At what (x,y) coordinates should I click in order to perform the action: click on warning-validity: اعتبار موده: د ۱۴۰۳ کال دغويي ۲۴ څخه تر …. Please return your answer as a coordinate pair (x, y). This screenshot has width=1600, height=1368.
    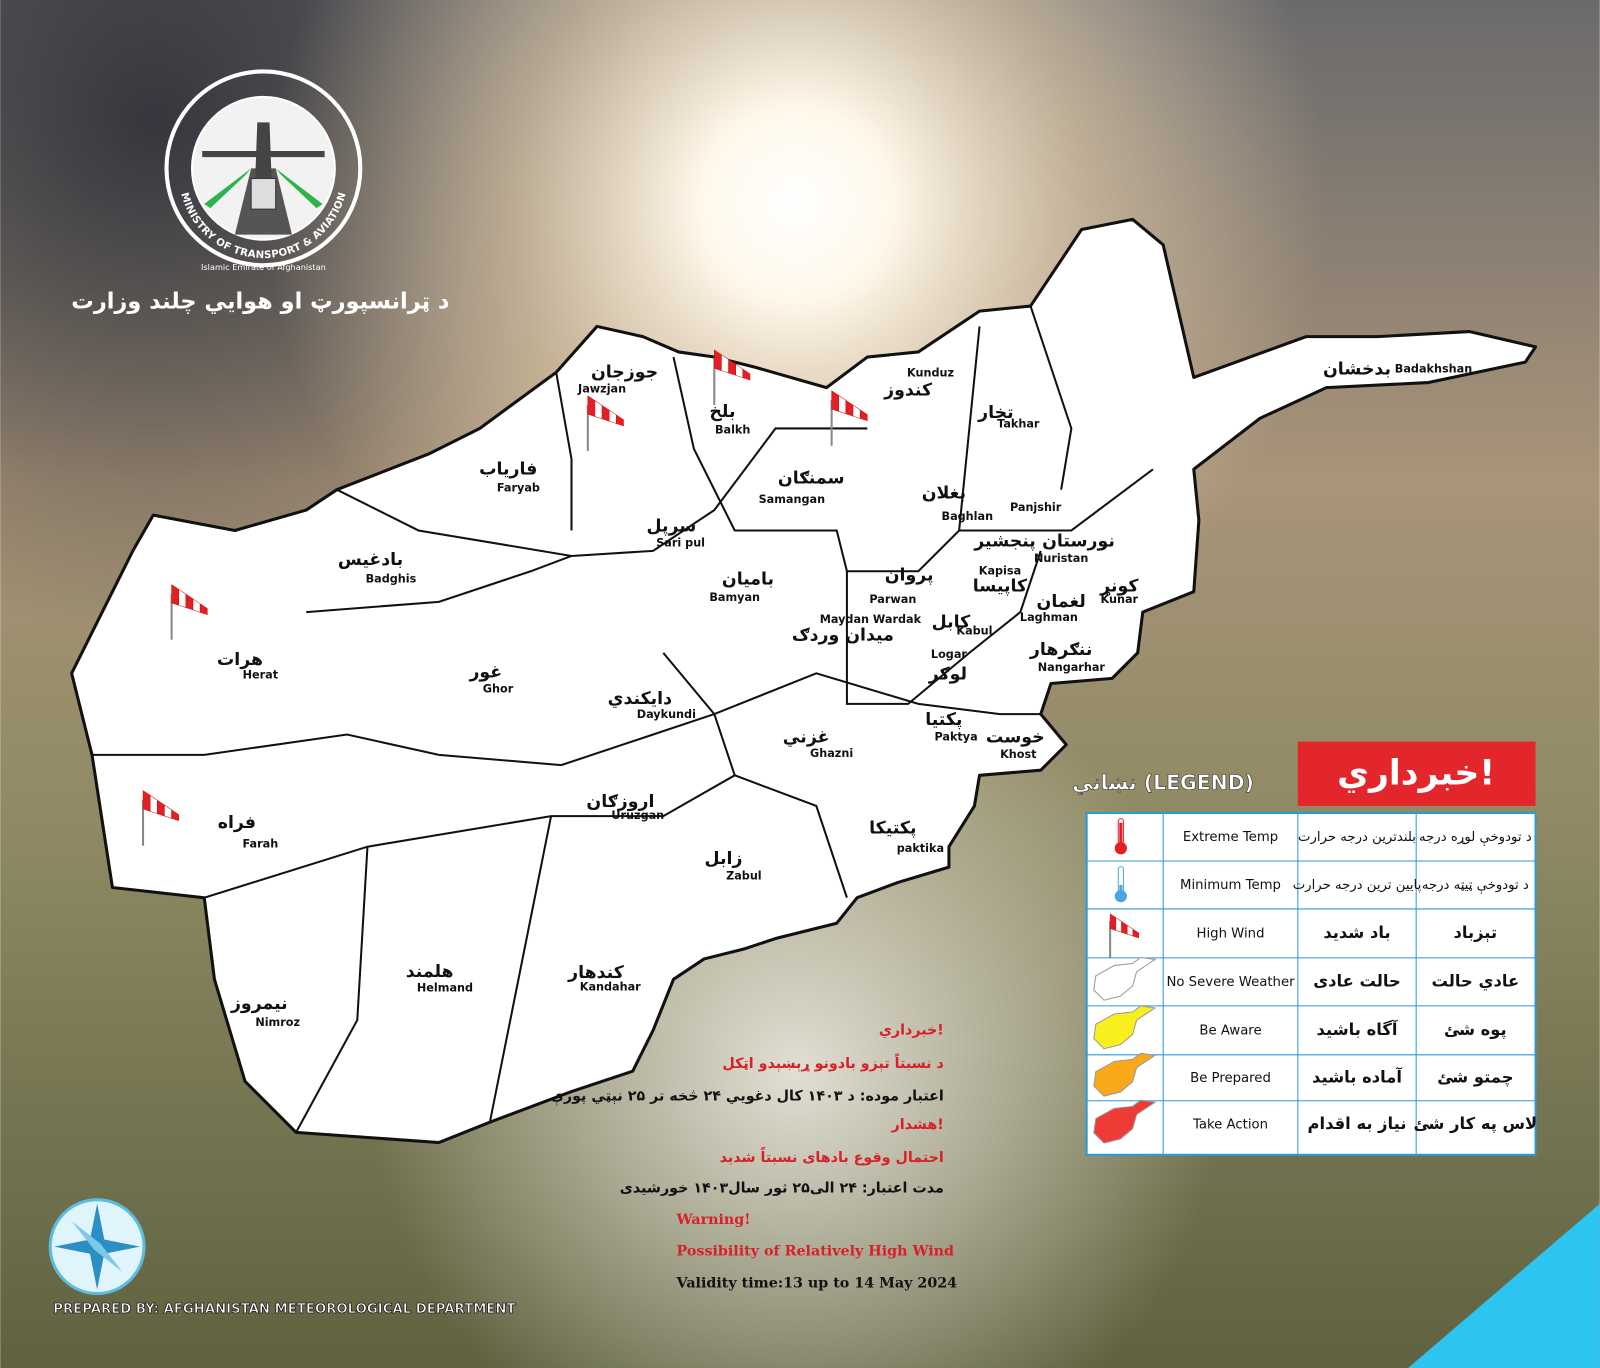
    Looking at the image, I should click on (747, 1098).